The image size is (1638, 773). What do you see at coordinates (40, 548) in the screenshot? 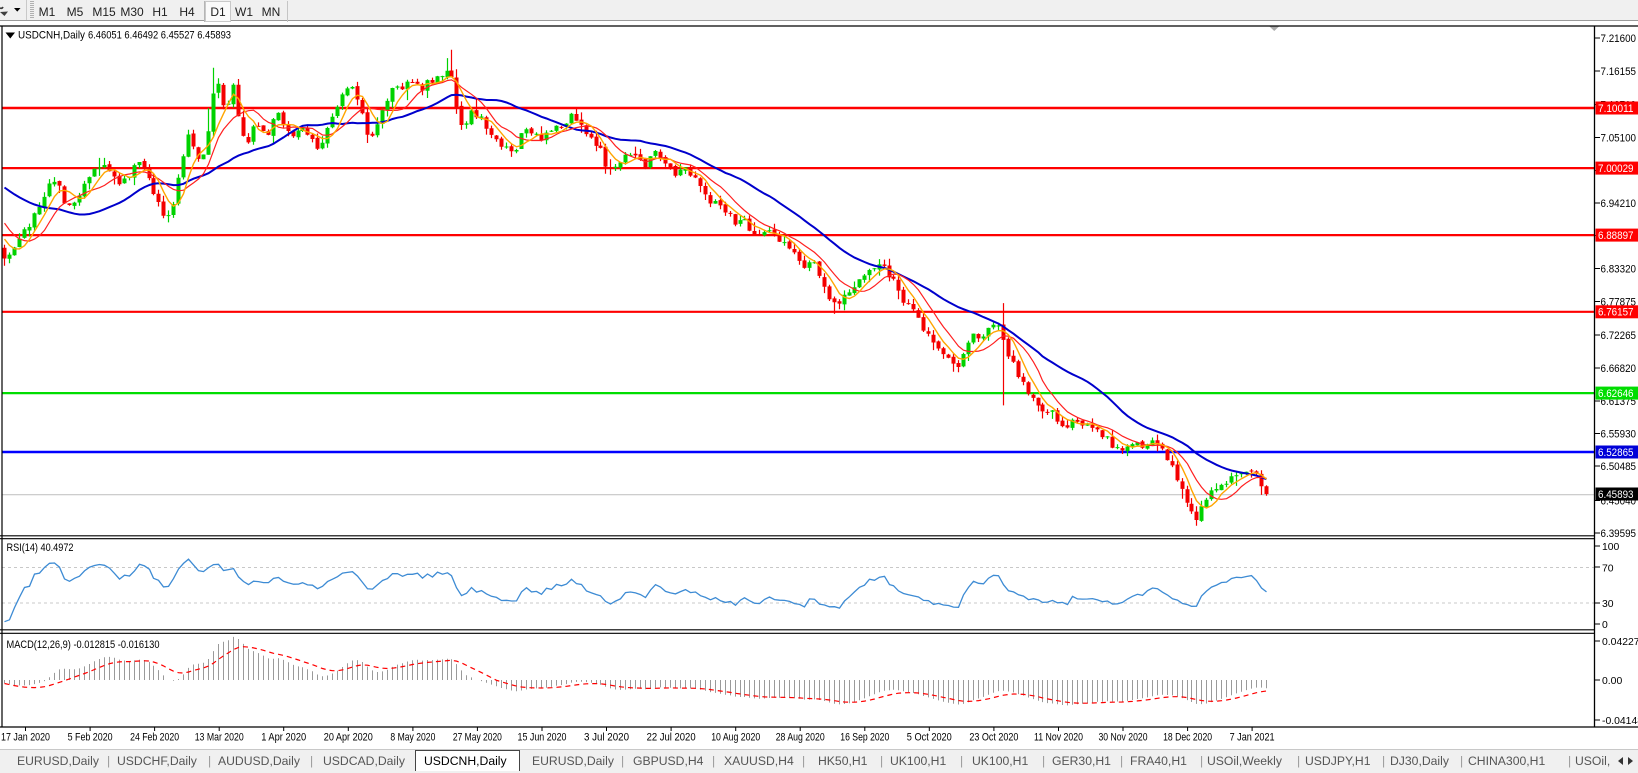
I see `svg-text: RSI(14) 40.4972` at bounding box center [40, 548].